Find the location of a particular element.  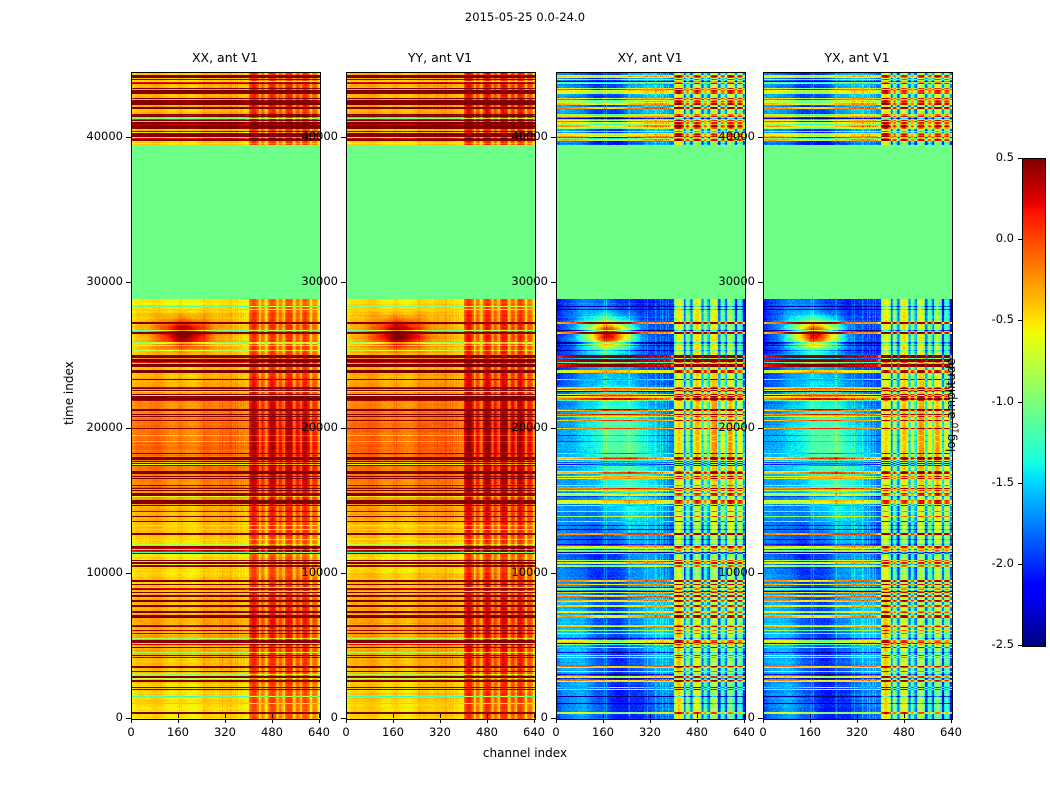

xtick-label: 320 is located at coordinates (857, 732).